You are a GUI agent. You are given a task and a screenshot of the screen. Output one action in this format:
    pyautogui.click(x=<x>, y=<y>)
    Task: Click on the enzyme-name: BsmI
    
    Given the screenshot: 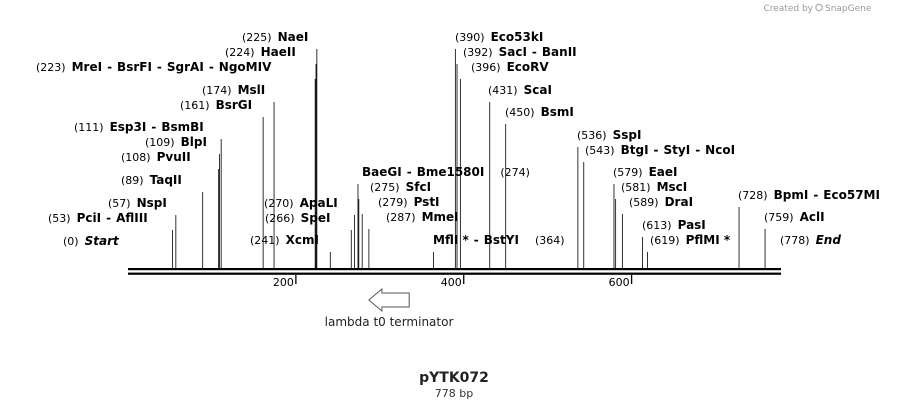 What is the action you would take?
    pyautogui.click(x=557, y=112)
    